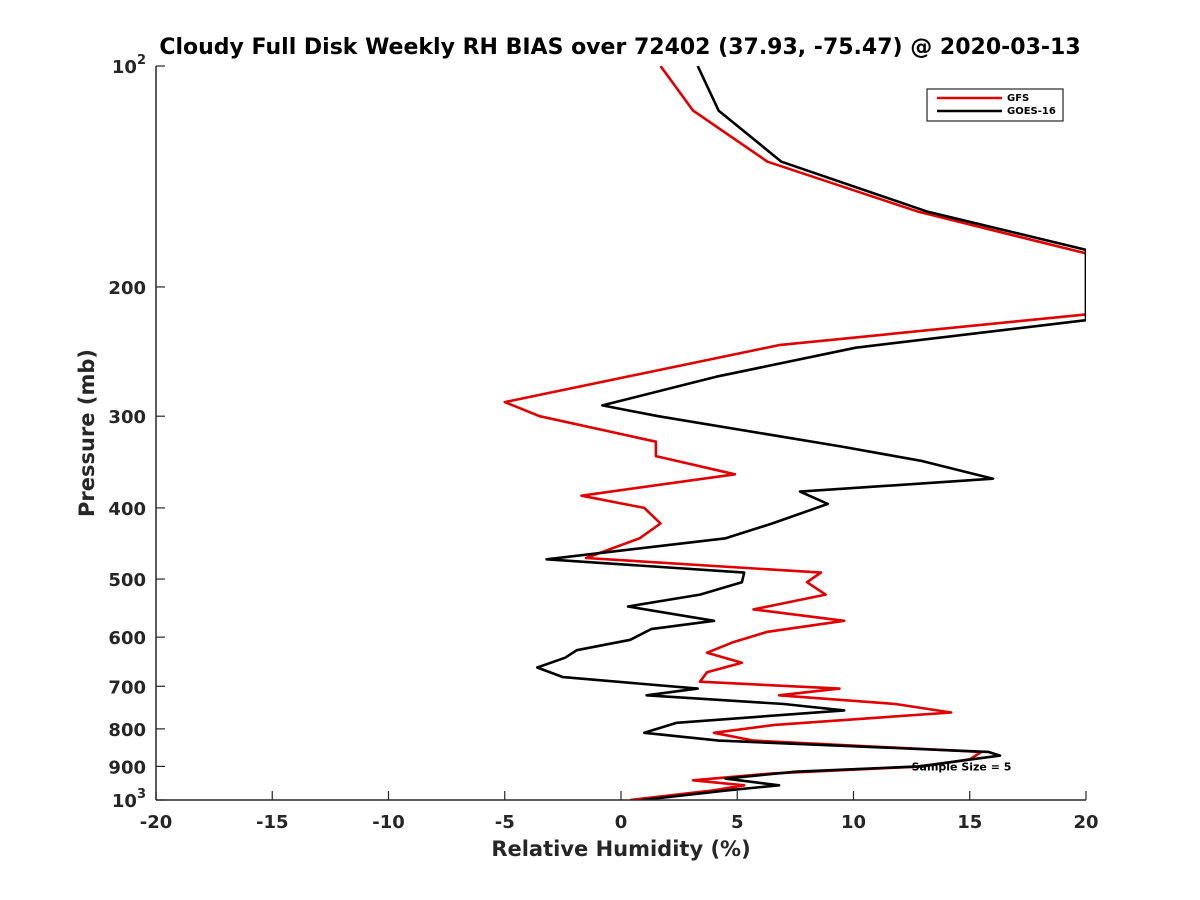 This screenshot has height=900, width=1200. I want to click on x-tick-label: -5, so click(505, 822).